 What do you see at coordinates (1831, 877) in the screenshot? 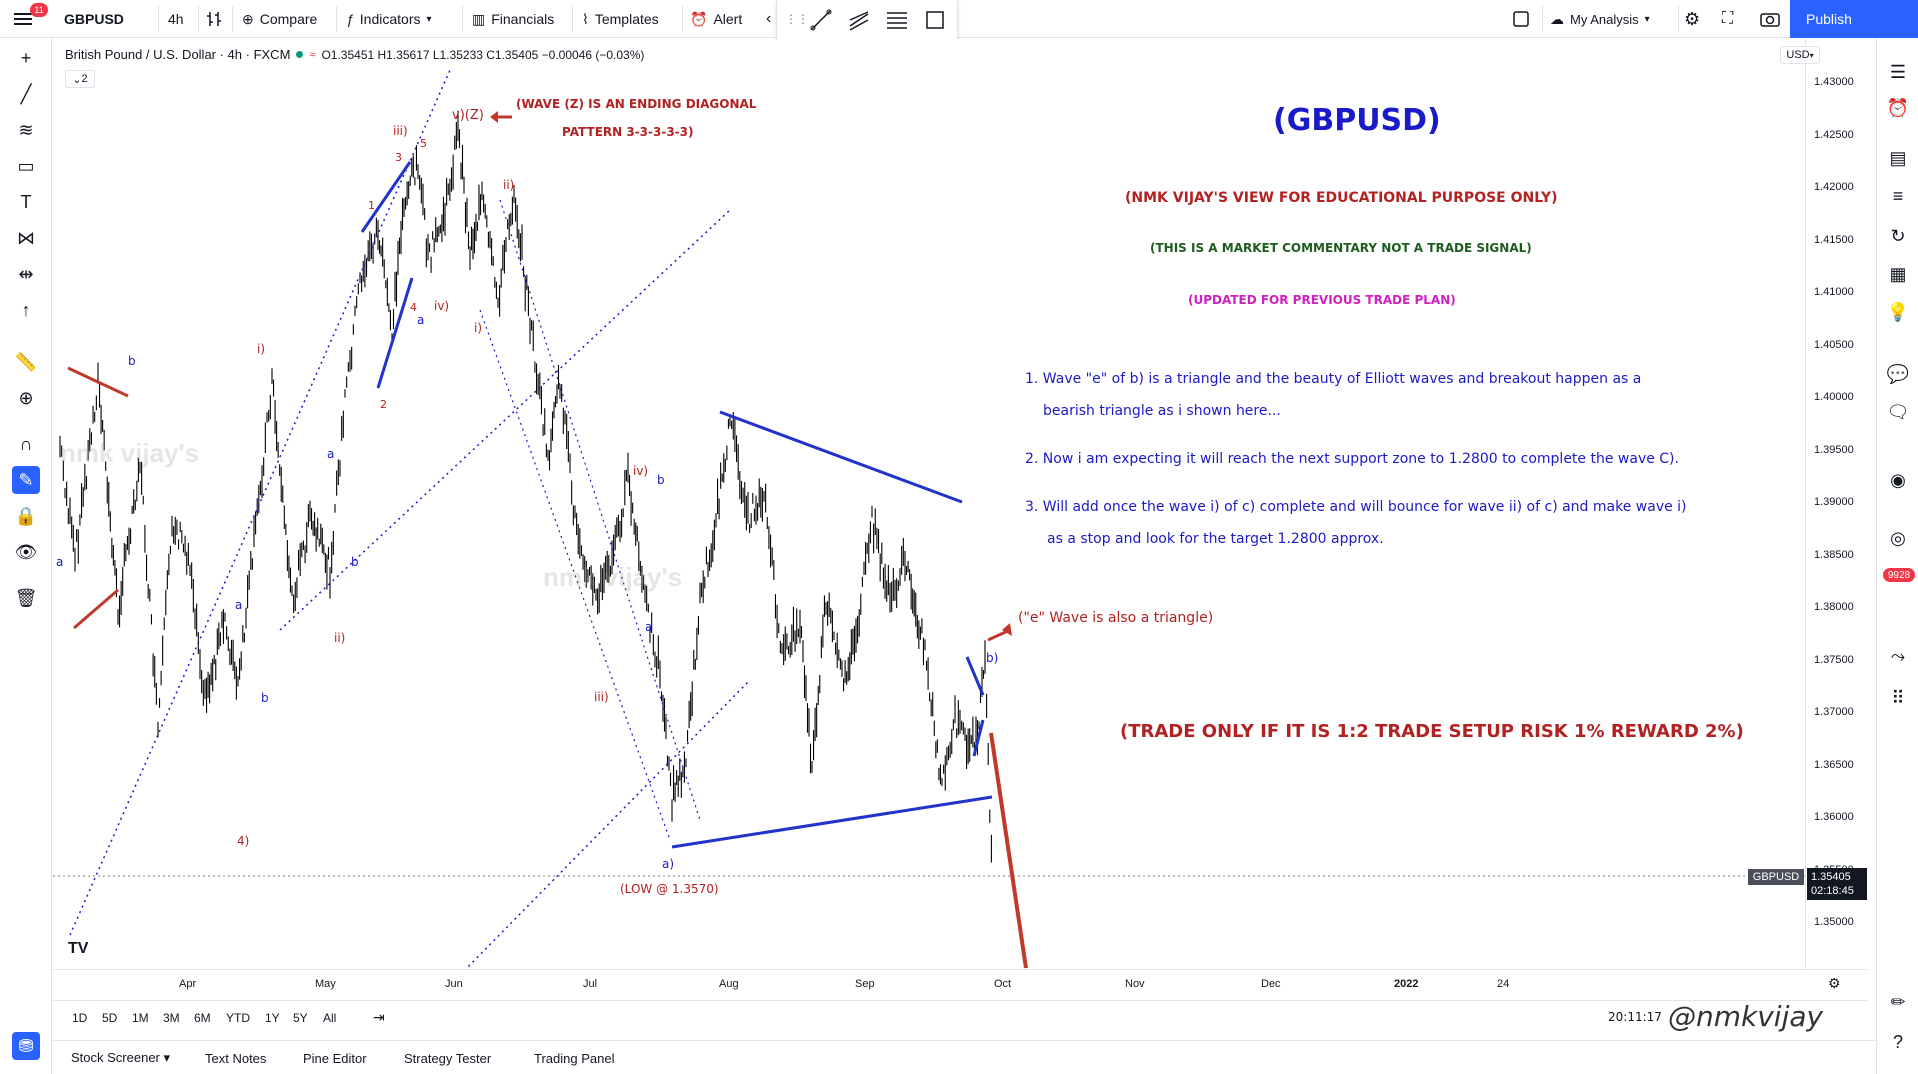
I see `last-price-value: 1.35405` at bounding box center [1831, 877].